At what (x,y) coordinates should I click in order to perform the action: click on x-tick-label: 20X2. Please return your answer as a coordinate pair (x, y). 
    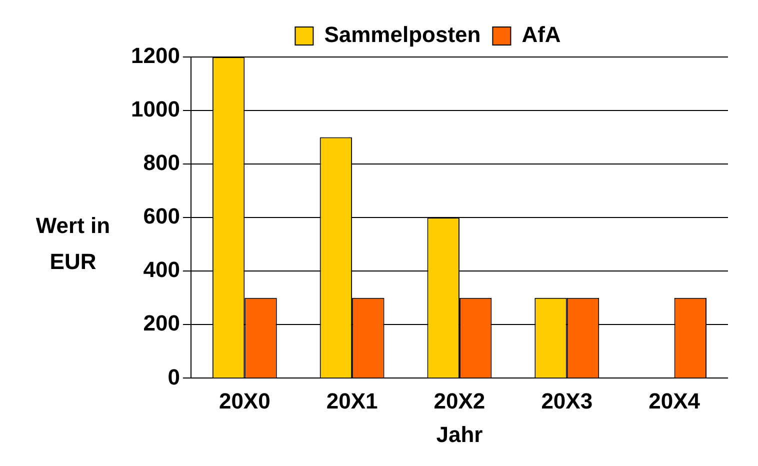
    Looking at the image, I should click on (460, 401).